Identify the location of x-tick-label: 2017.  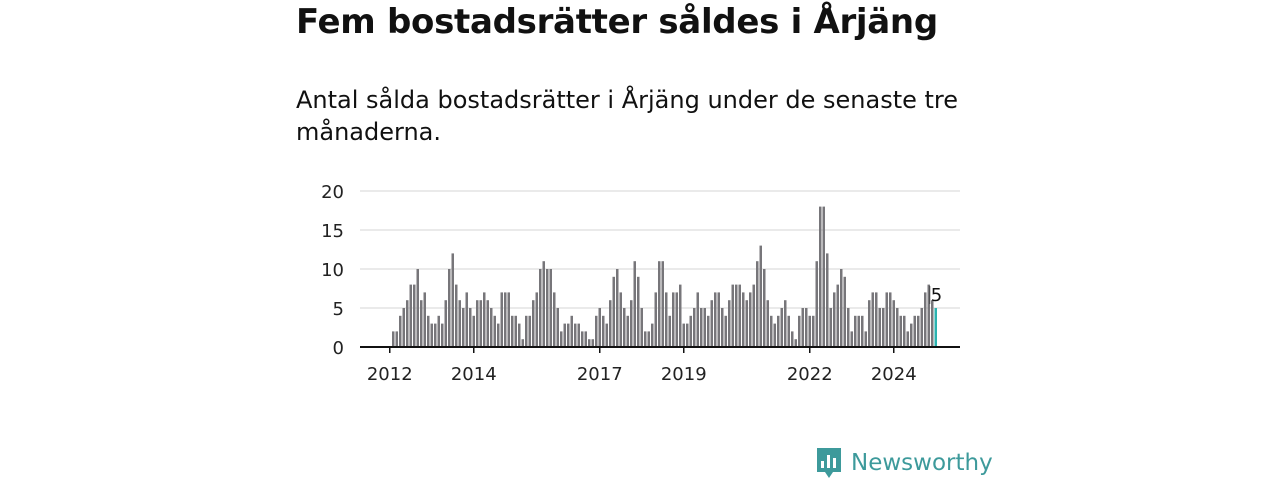
(600, 374).